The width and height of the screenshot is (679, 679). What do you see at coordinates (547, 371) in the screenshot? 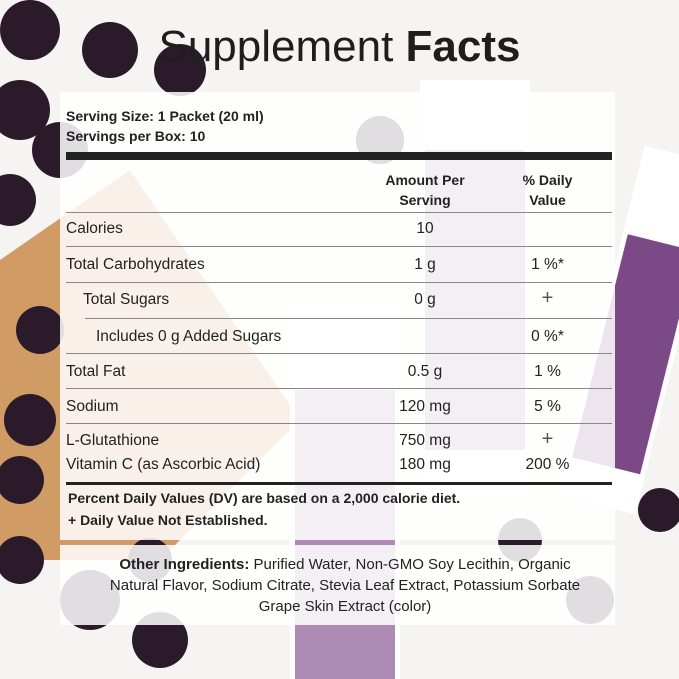
I see `row-dv: 1 %` at bounding box center [547, 371].